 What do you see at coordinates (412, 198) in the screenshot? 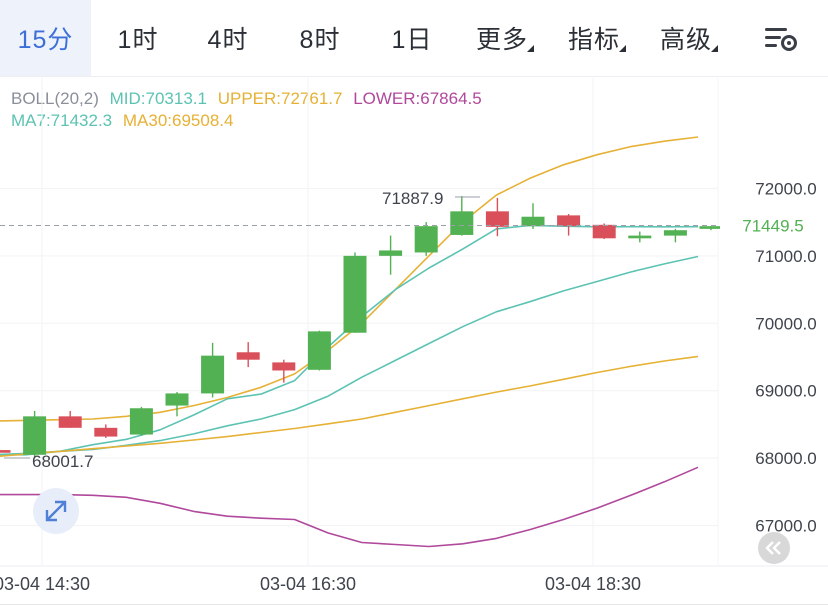
I see `high-price-label: 71887.9` at bounding box center [412, 198].